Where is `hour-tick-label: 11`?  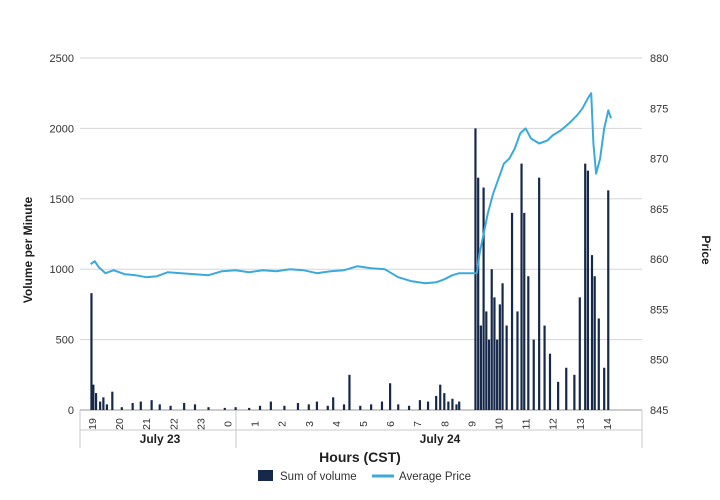
hour-tick-label: 11 is located at coordinates (527, 423).